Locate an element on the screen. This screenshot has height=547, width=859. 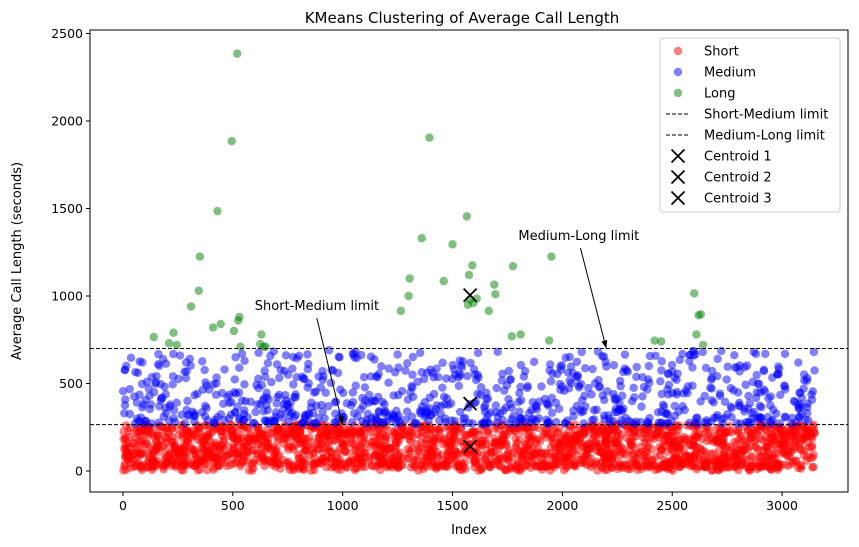
legend-label: Centroid 1 is located at coordinates (738, 157).